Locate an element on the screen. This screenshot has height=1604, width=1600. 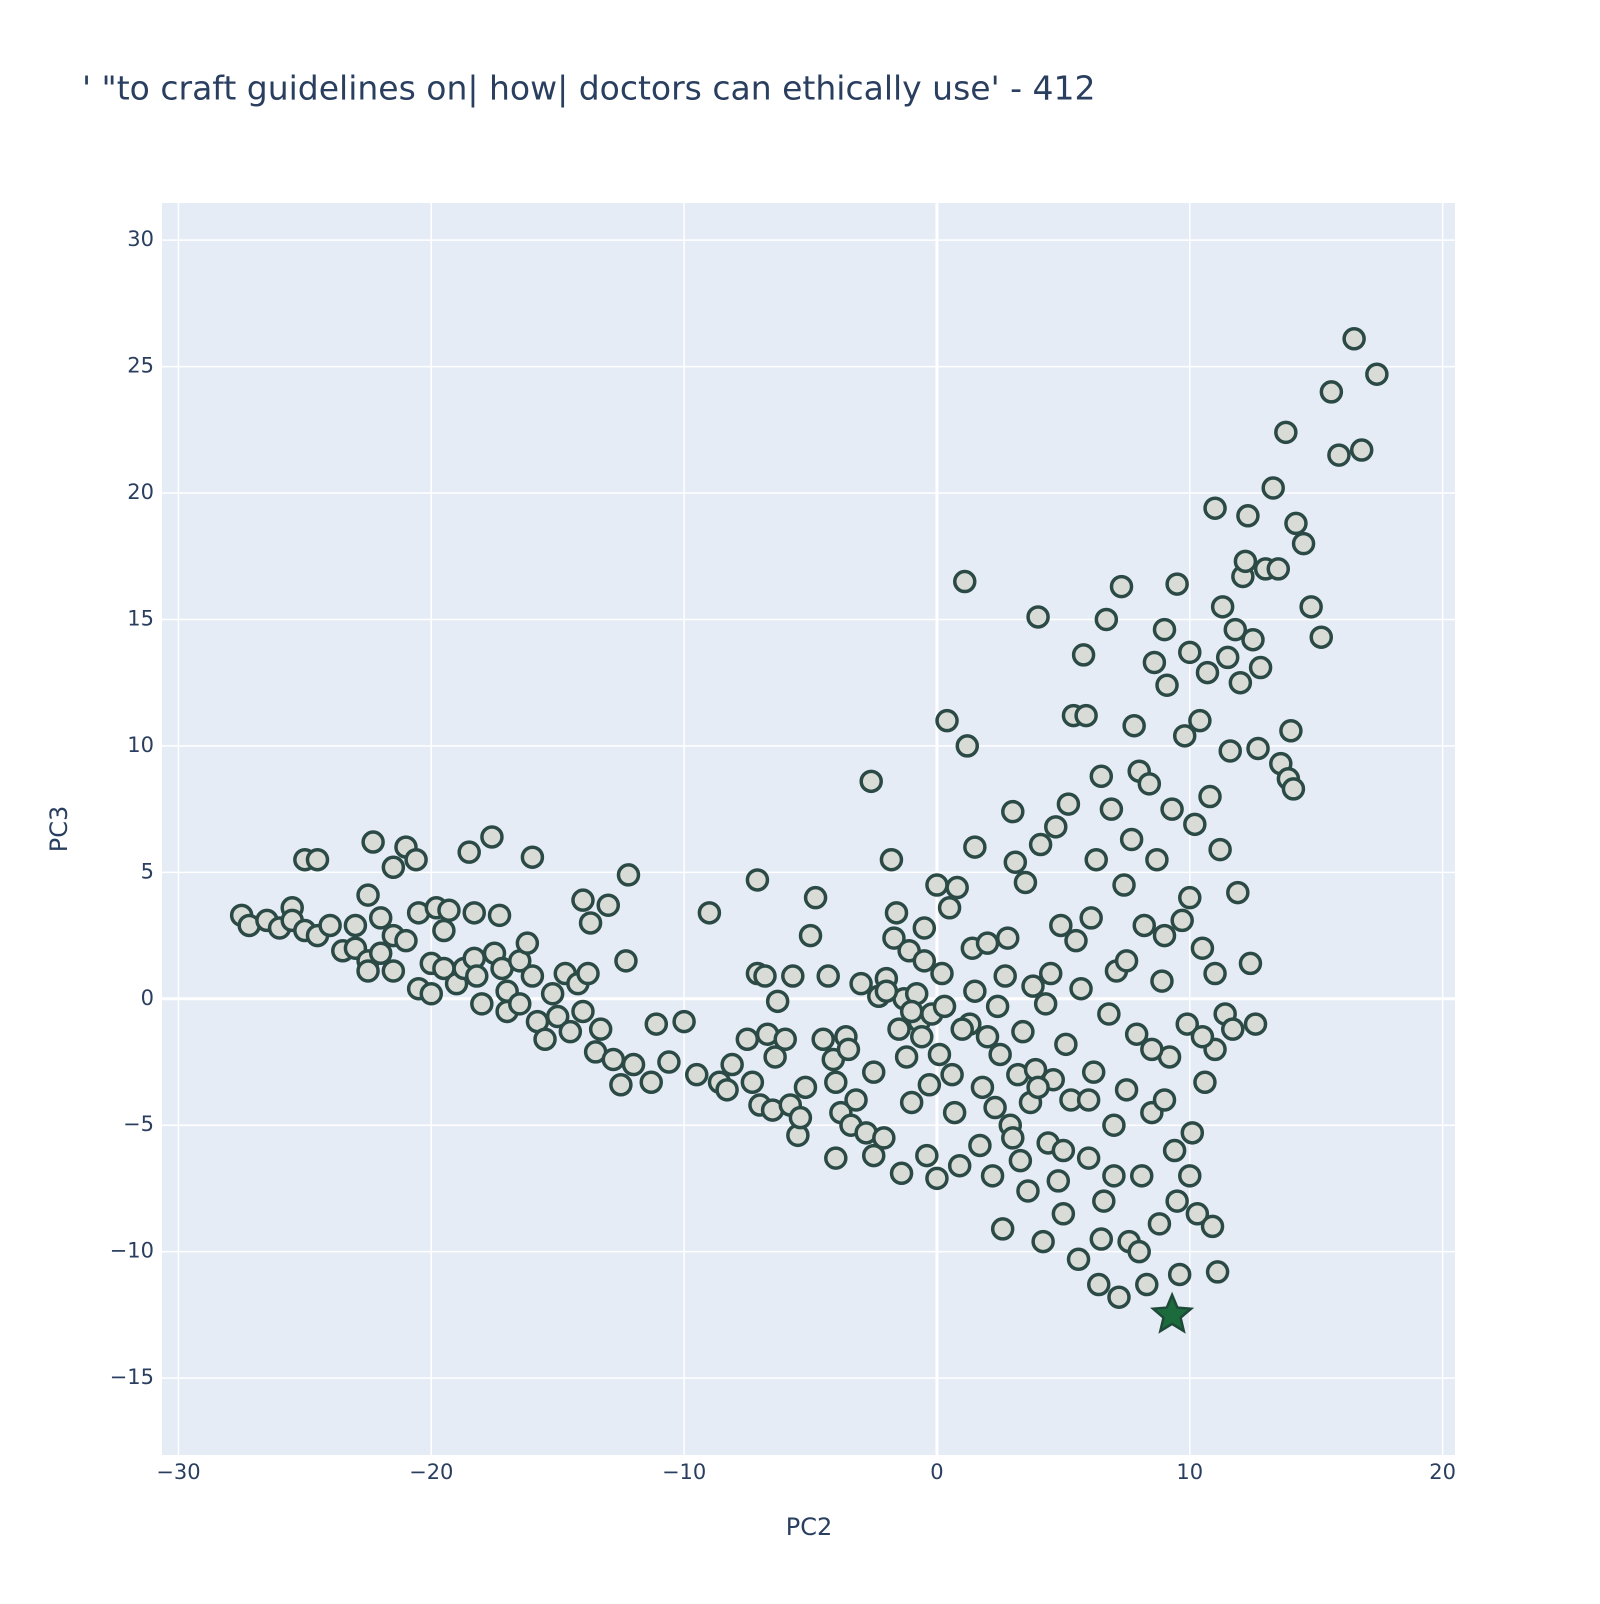
y-tick-label: 20 is located at coordinates (140, 492).